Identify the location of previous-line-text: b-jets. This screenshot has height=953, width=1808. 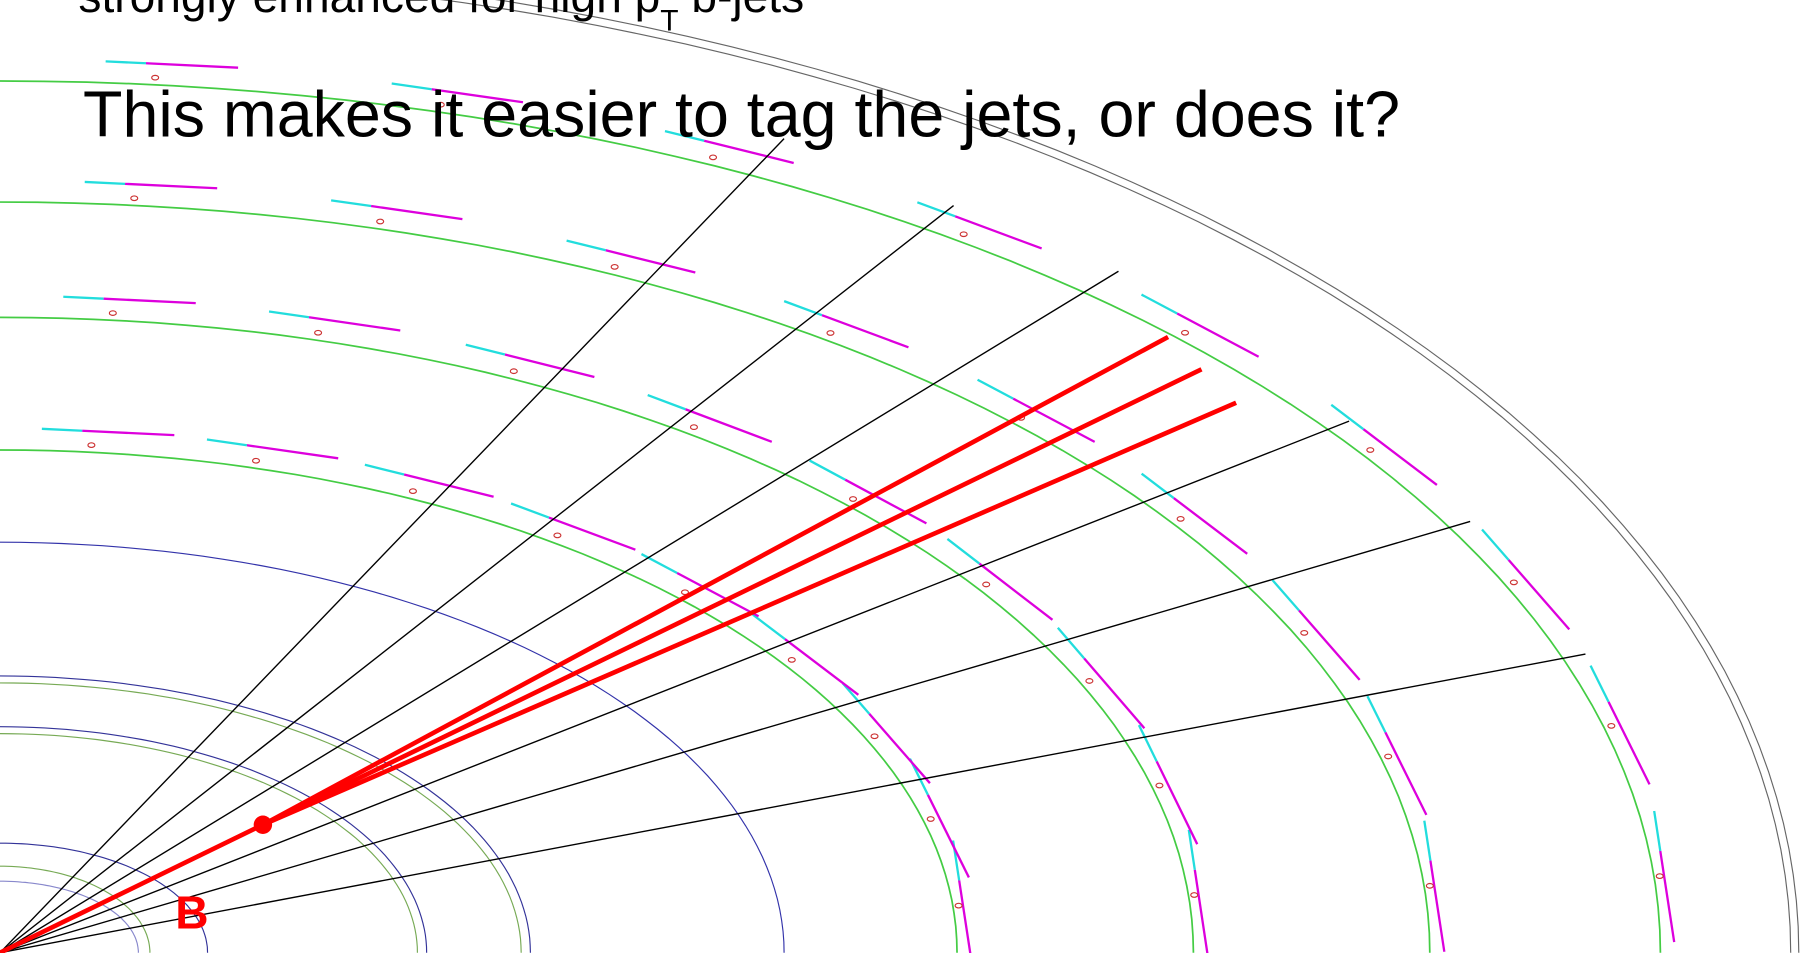
(742, 11).